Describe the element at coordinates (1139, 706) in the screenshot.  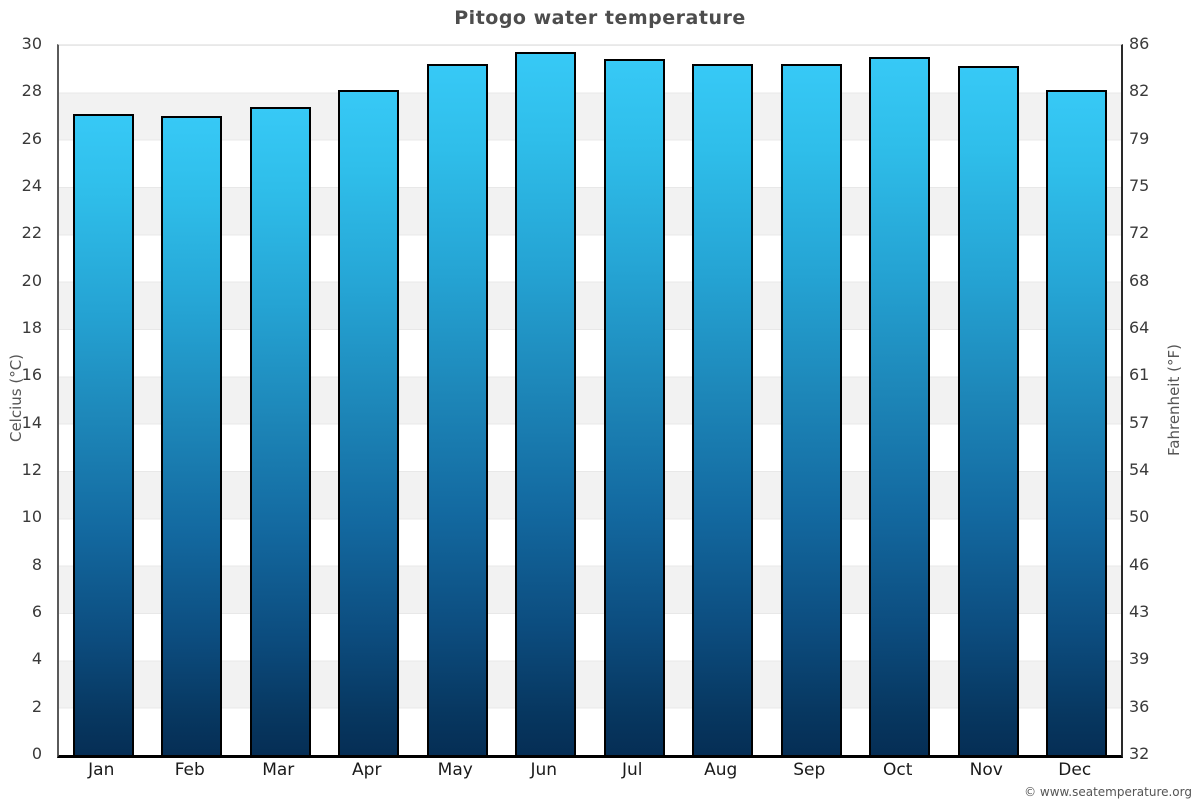
I see `fahrenheit-tick-36: 36` at that location.